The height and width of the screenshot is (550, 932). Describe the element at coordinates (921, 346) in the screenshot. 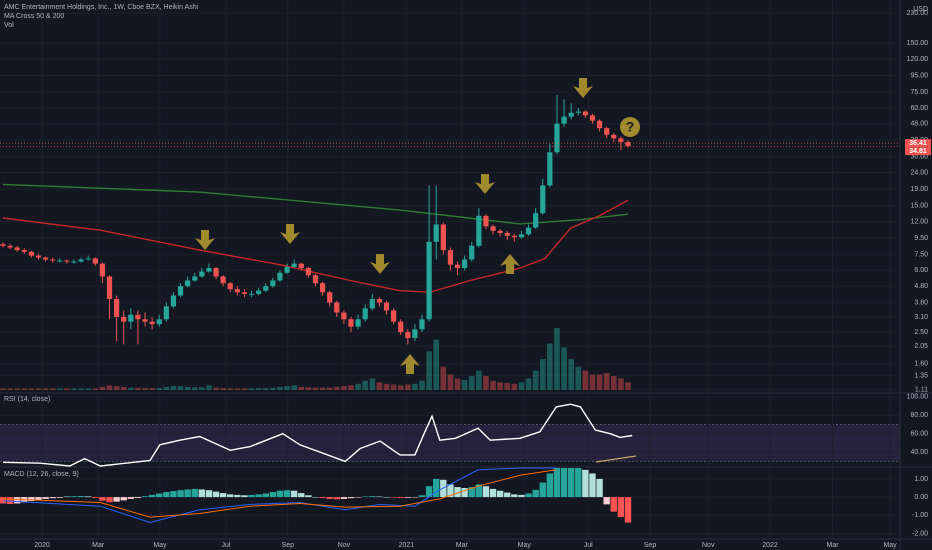

I see `y-tick-label: 2.05` at that location.